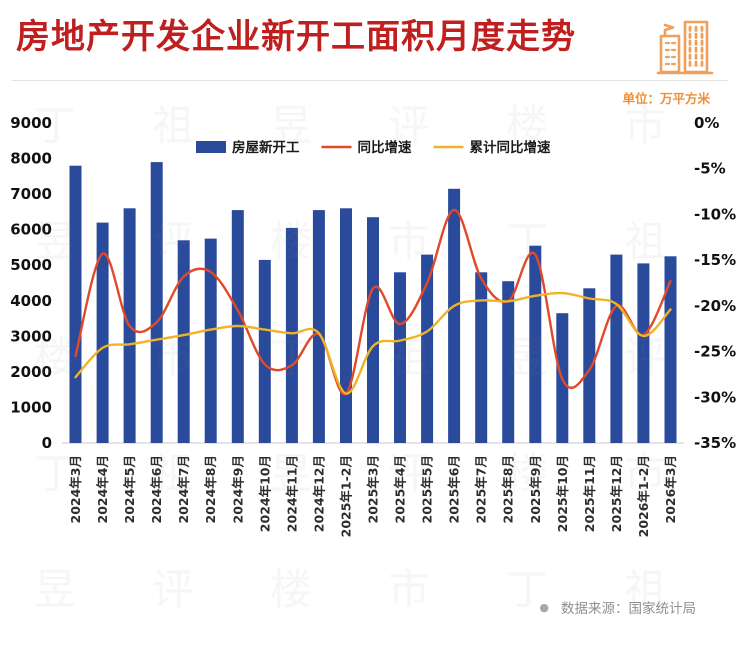 The width and height of the screenshot is (740, 645). I want to click on left-axis-tick: 2000, so click(31, 372).